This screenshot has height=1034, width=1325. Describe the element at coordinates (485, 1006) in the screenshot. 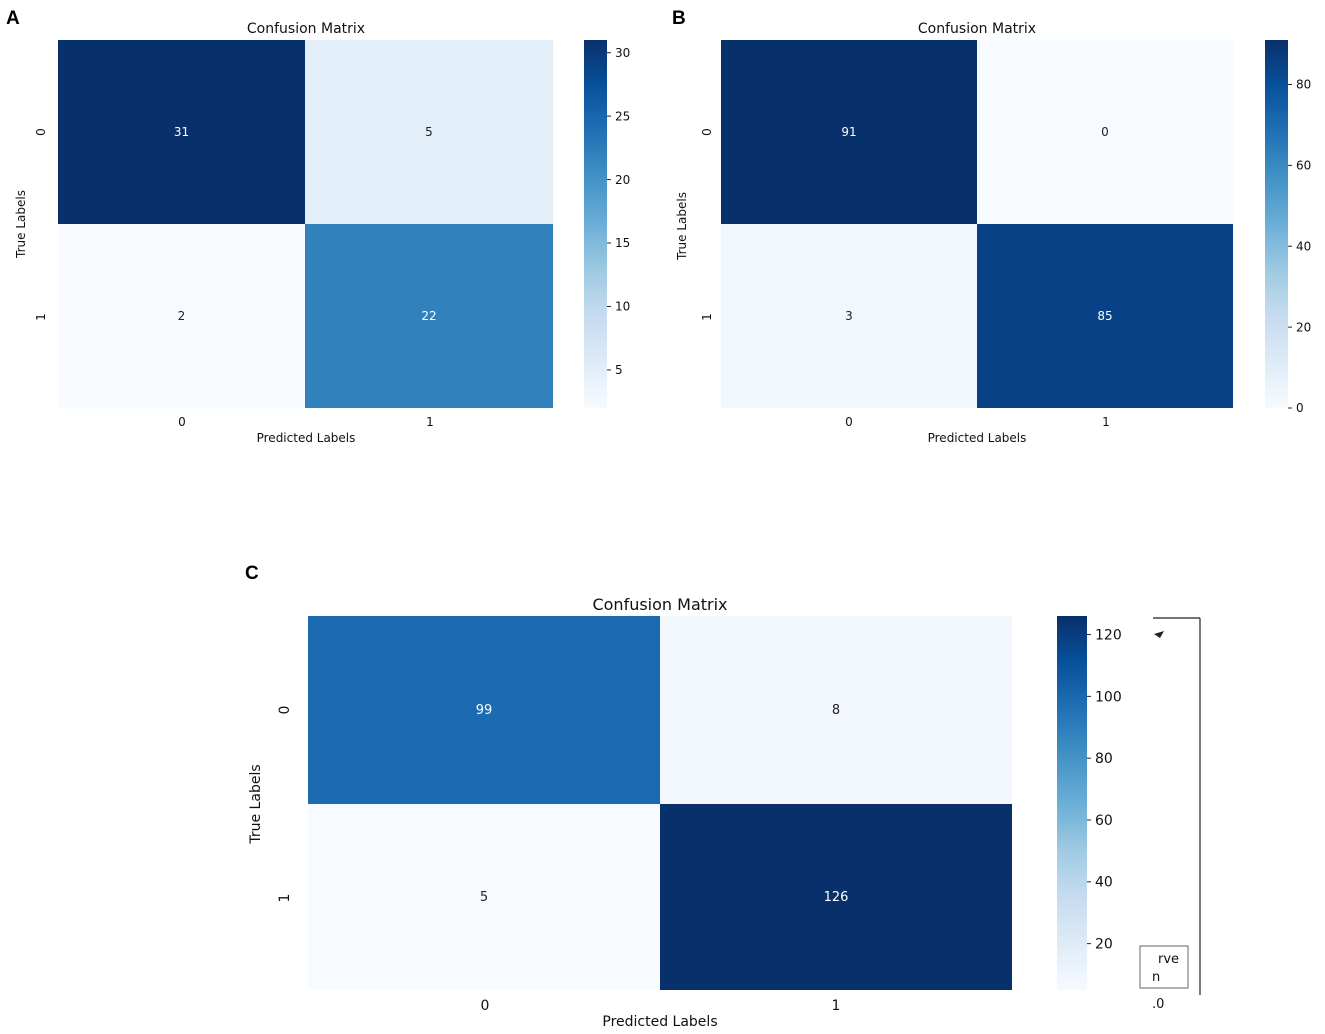

I see `x-tick-c-0: 0` at that location.